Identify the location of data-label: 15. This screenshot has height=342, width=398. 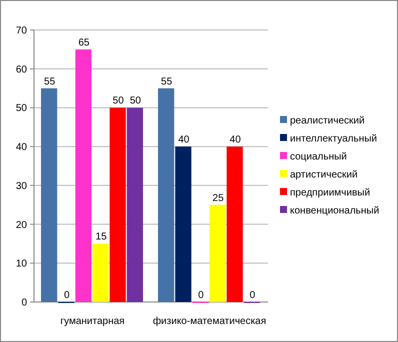
(102, 237).